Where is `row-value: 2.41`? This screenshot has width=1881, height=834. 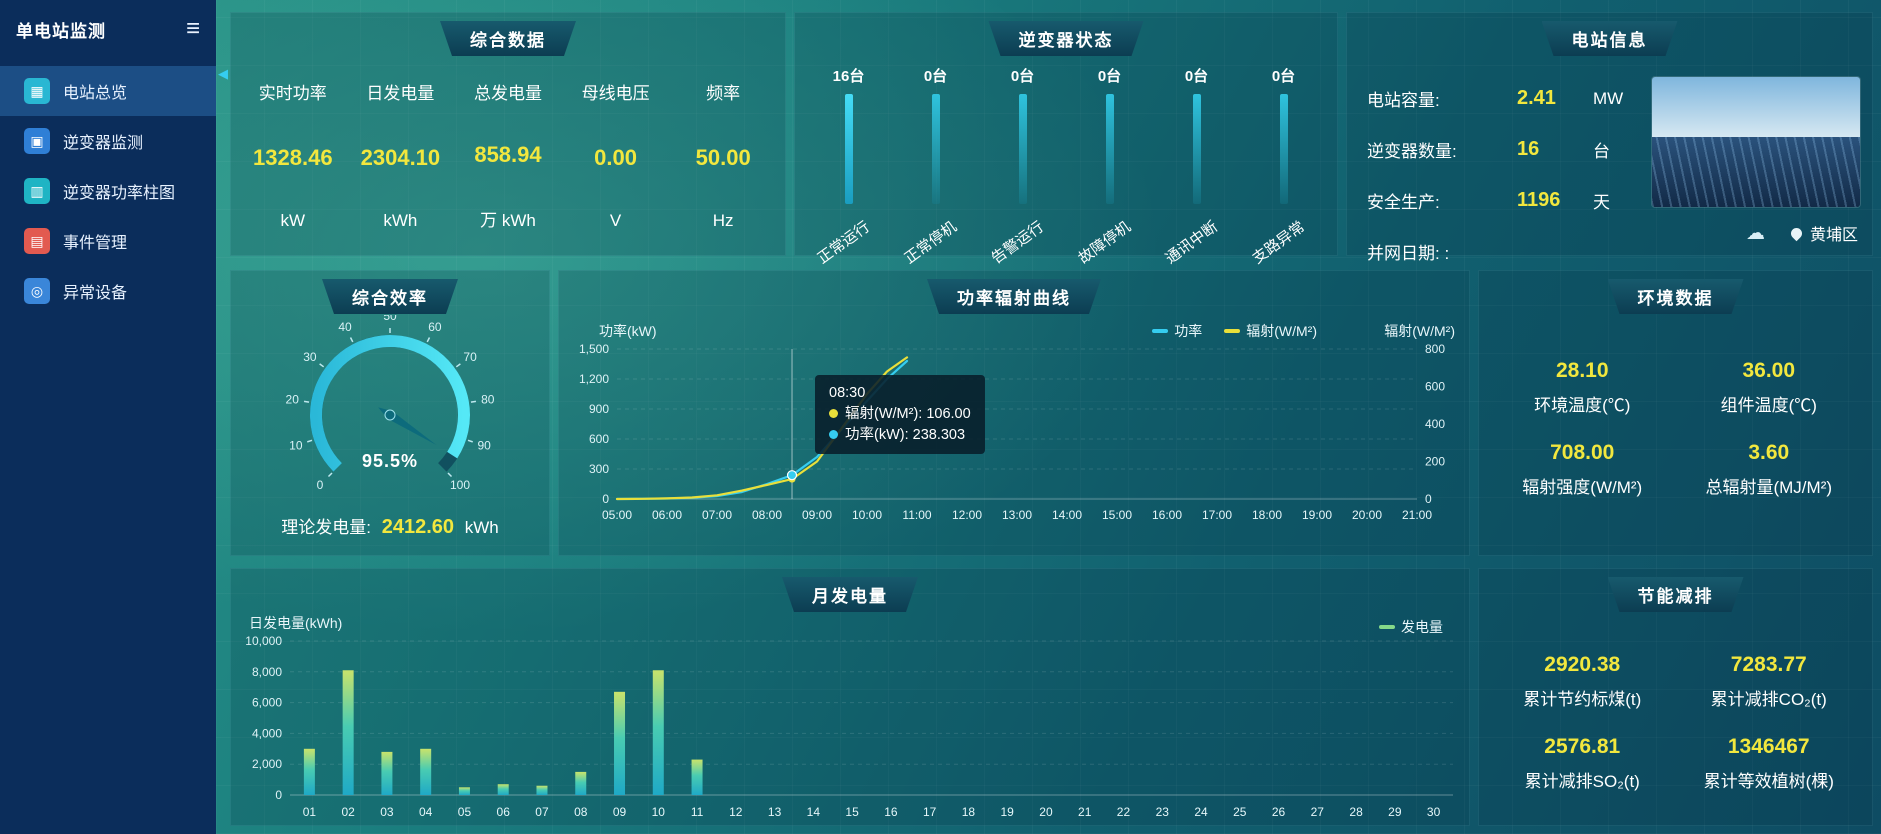
row-value: 2.41 is located at coordinates (1536, 98).